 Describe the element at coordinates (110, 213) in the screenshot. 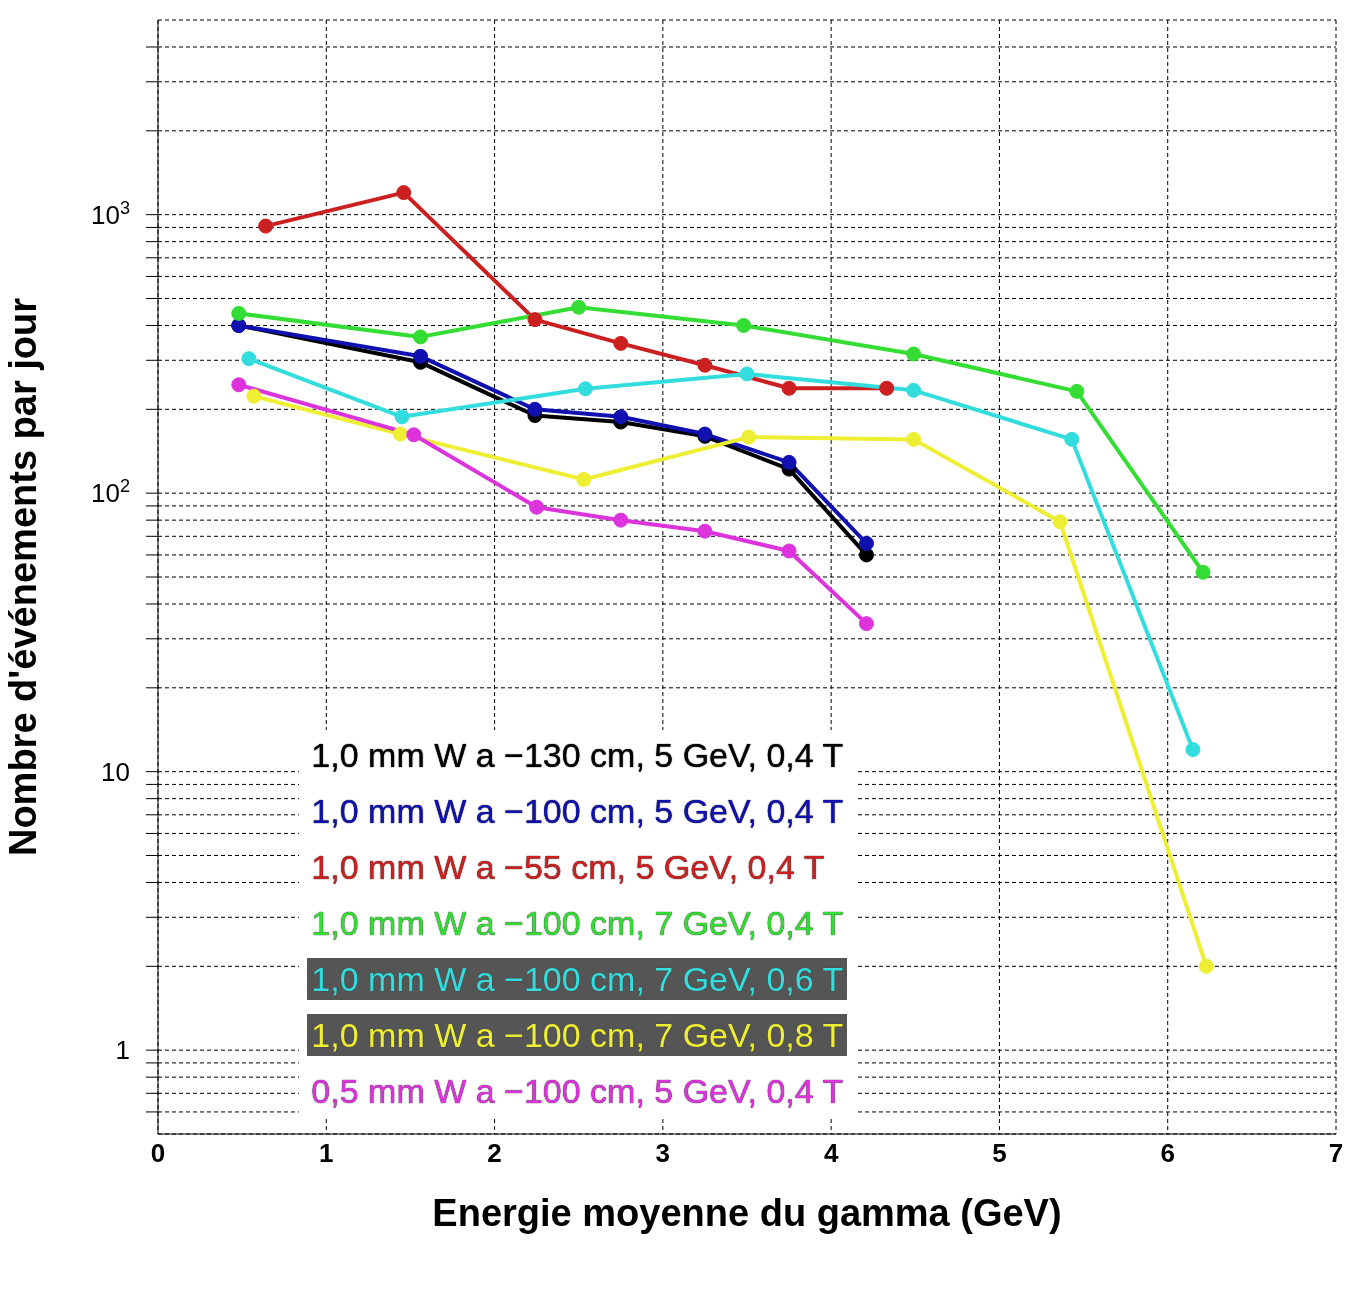

I see `y-tick-label: 10$^{3}$` at that location.